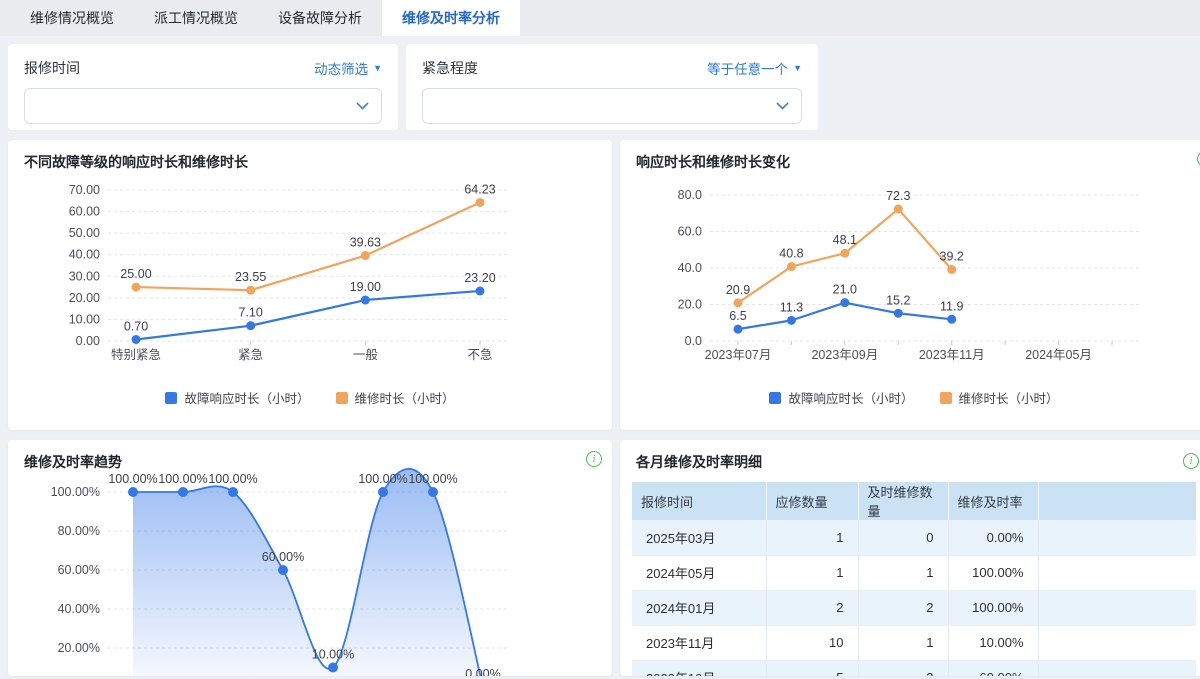  I want to click on chart-text: 23.20, so click(479, 278).